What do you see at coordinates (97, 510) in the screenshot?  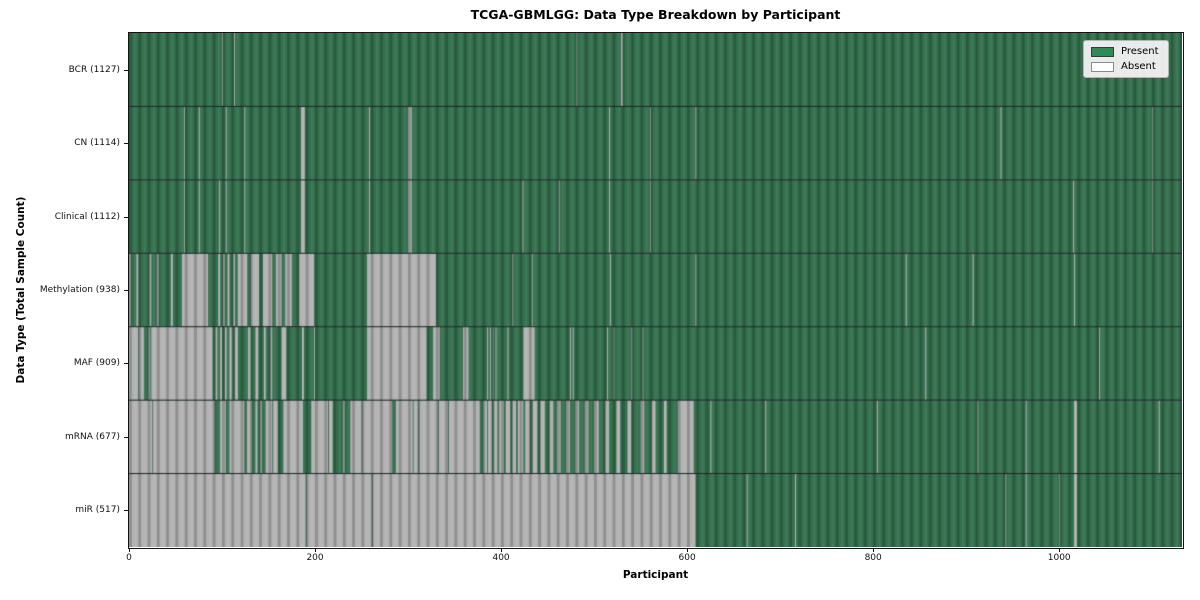 I see `ytick-label-miR: miR (517)` at bounding box center [97, 510].